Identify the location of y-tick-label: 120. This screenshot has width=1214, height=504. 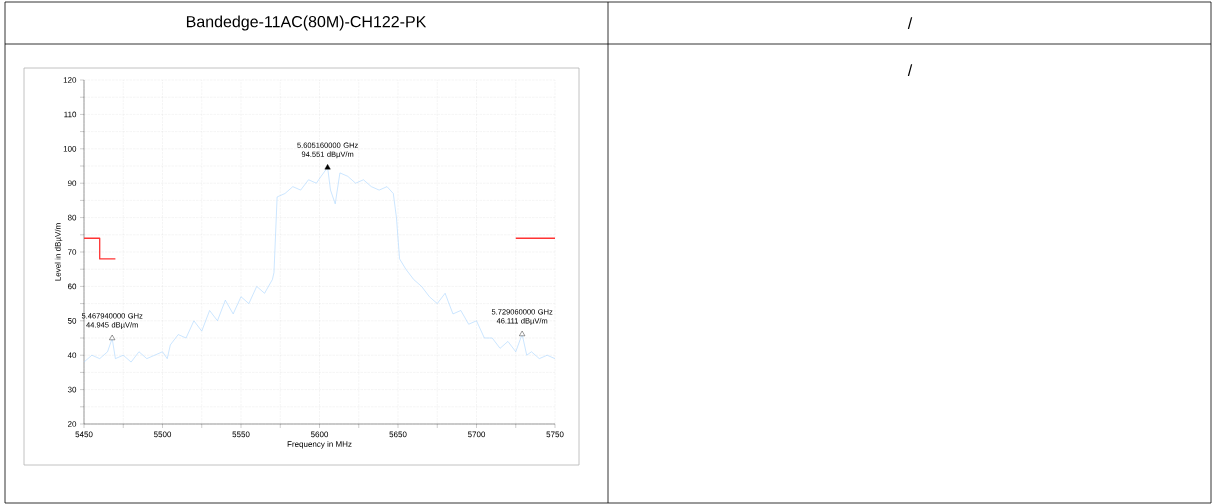
(70, 80).